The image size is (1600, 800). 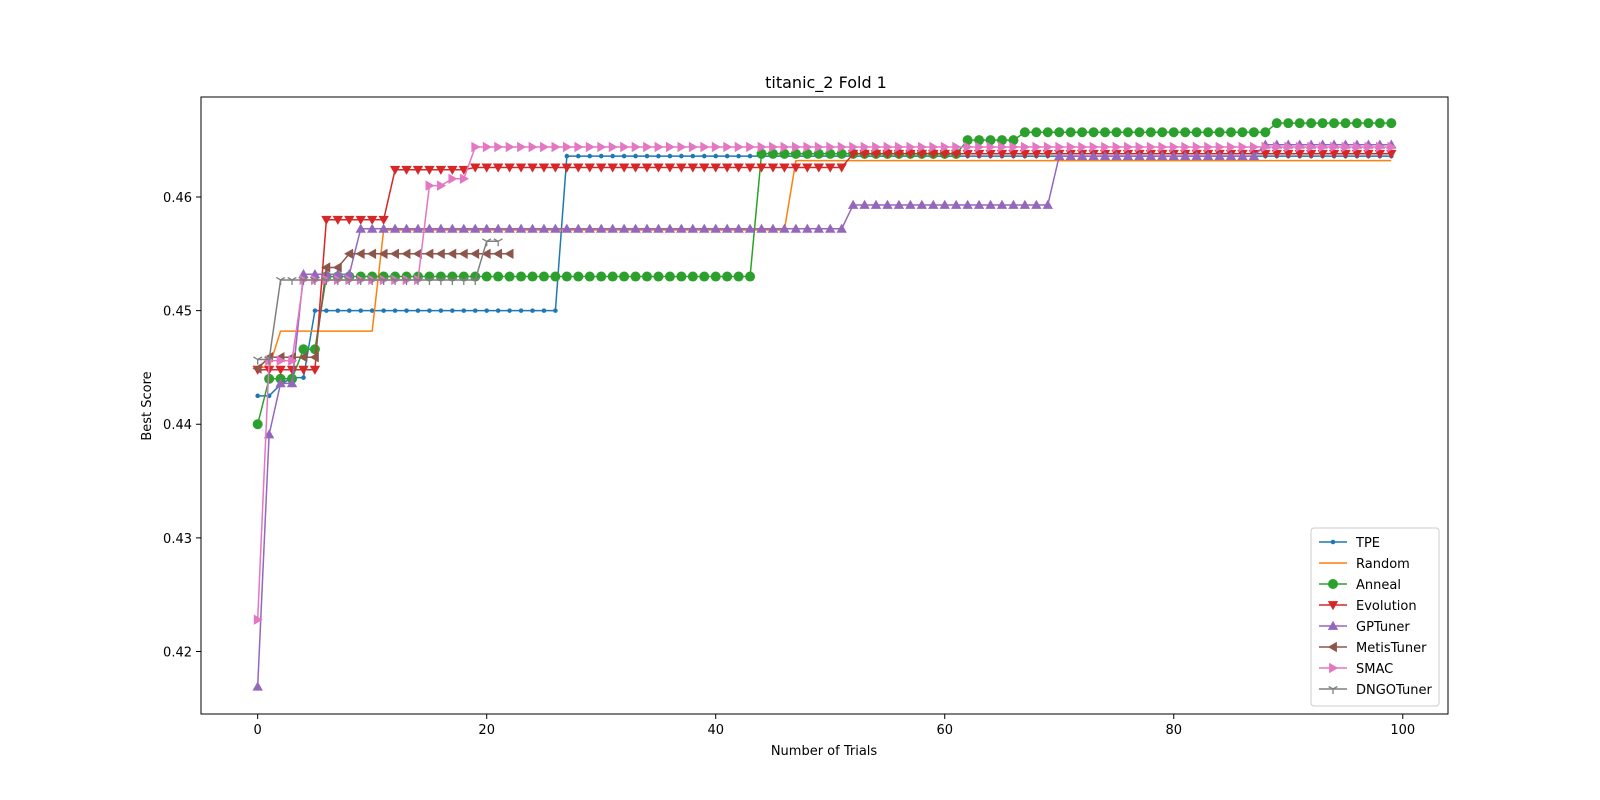 I want to click on x-tick-label: 20, so click(x=486, y=730).